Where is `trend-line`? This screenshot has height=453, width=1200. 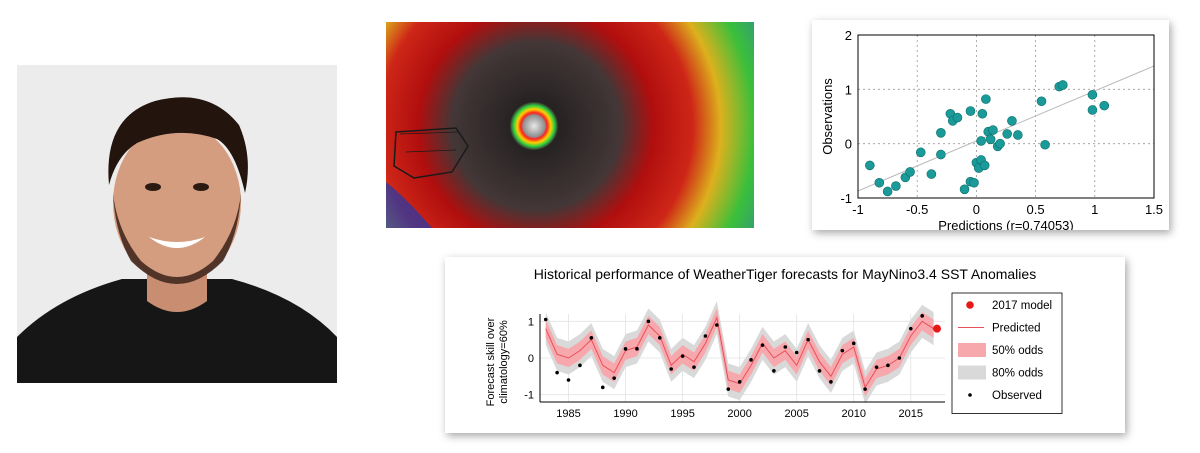 trend-line is located at coordinates (1006, 128).